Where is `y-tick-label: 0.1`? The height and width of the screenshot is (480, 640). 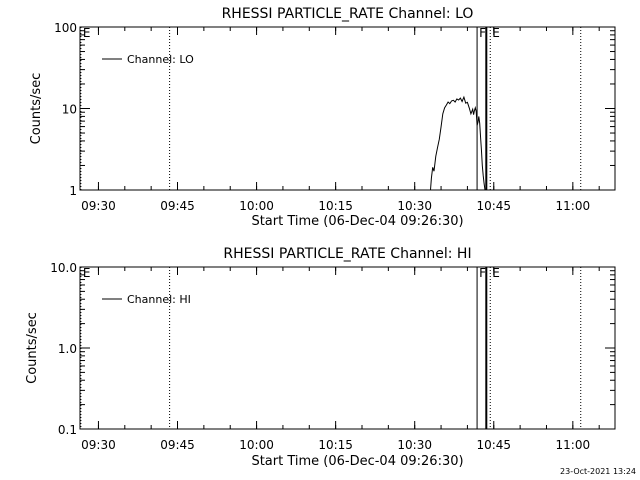
y-tick-label: 0.1 is located at coordinates (67, 430).